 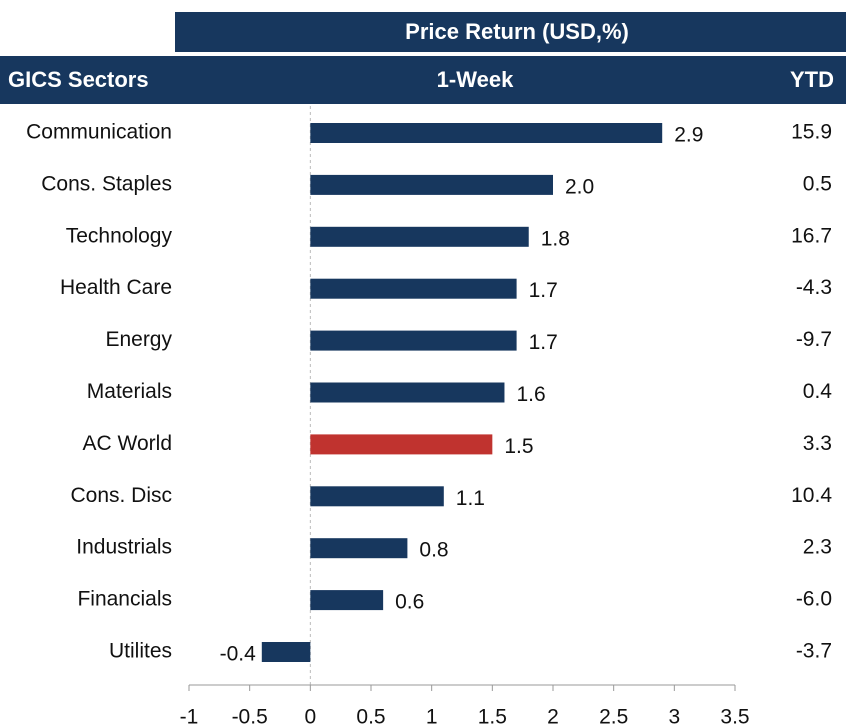 I want to click on chart-title: Price Return (USD,%), so click(x=517, y=31).